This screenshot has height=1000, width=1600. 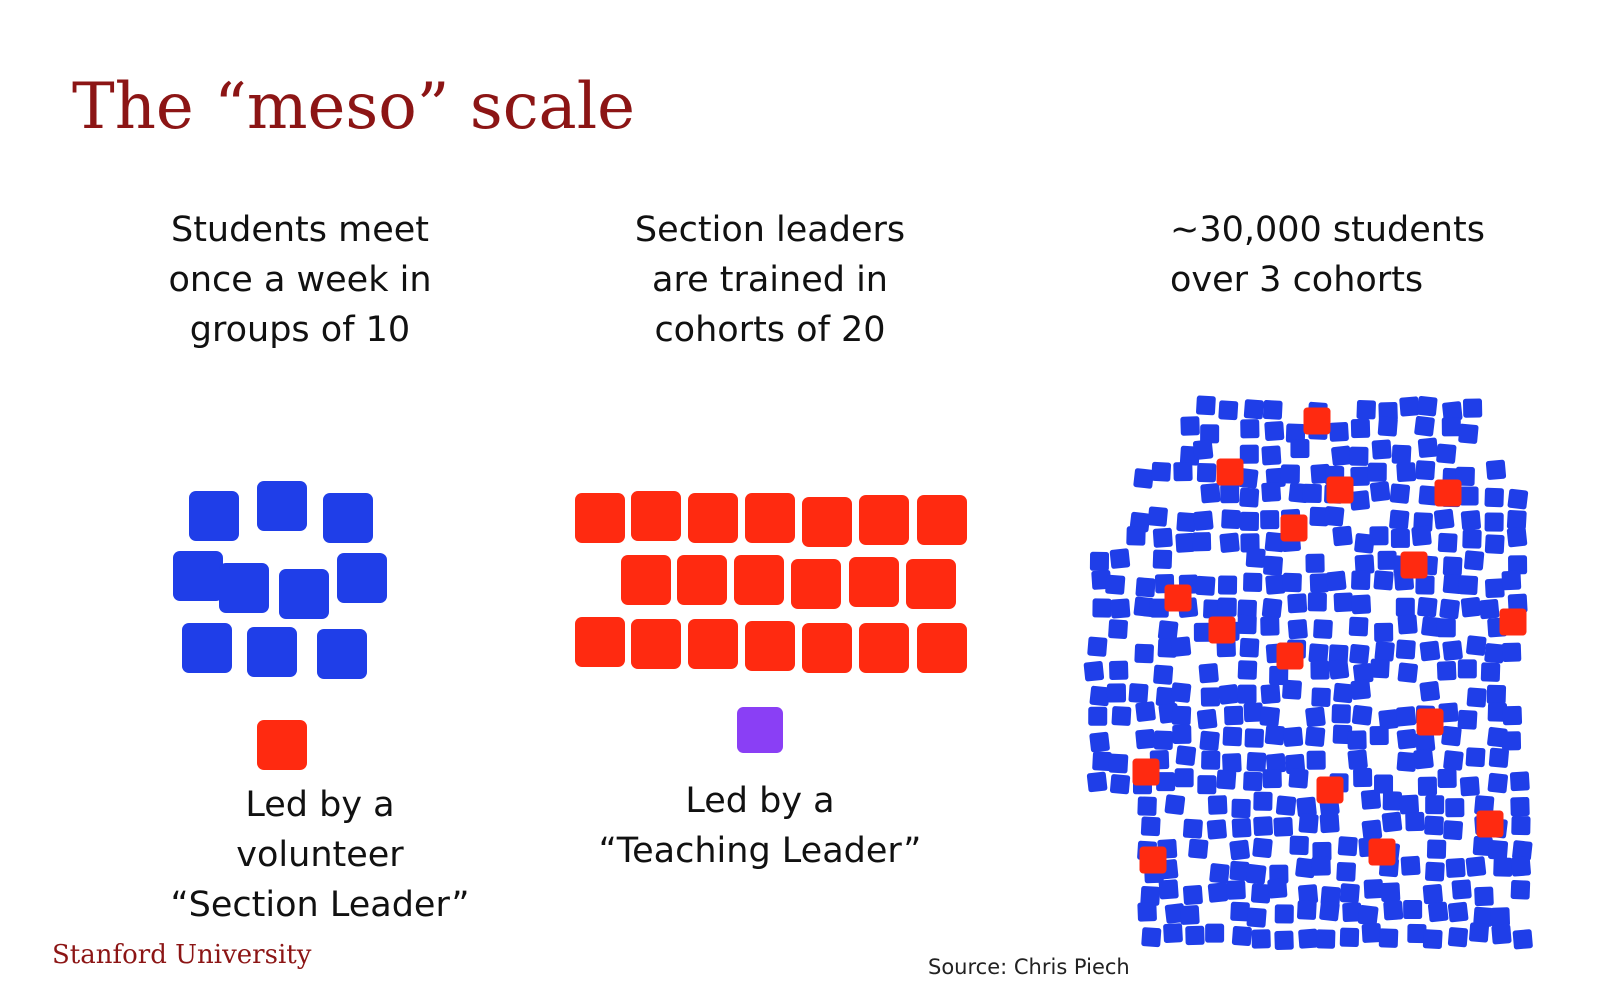 What do you see at coordinates (1327, 255) in the screenshot?
I see `panel-3-caption: ~30,000 students over 3 cohorts` at bounding box center [1327, 255].